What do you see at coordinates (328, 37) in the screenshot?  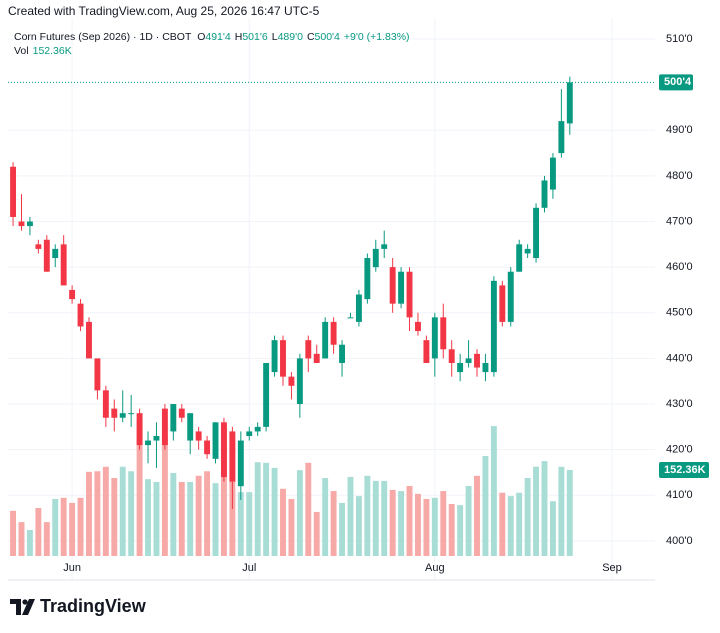 I see `legend-value: 500'4` at bounding box center [328, 37].